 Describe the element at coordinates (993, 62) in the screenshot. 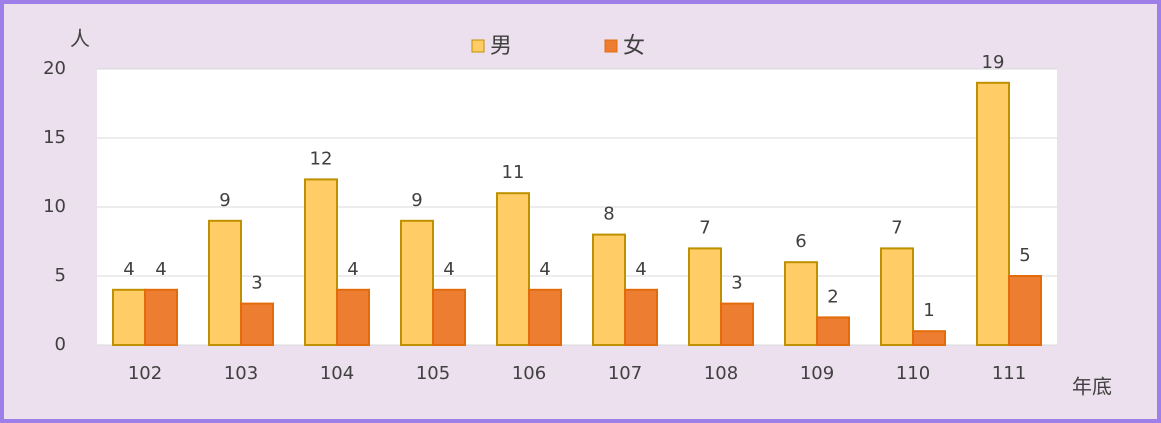

I see `data-label: 19` at that location.